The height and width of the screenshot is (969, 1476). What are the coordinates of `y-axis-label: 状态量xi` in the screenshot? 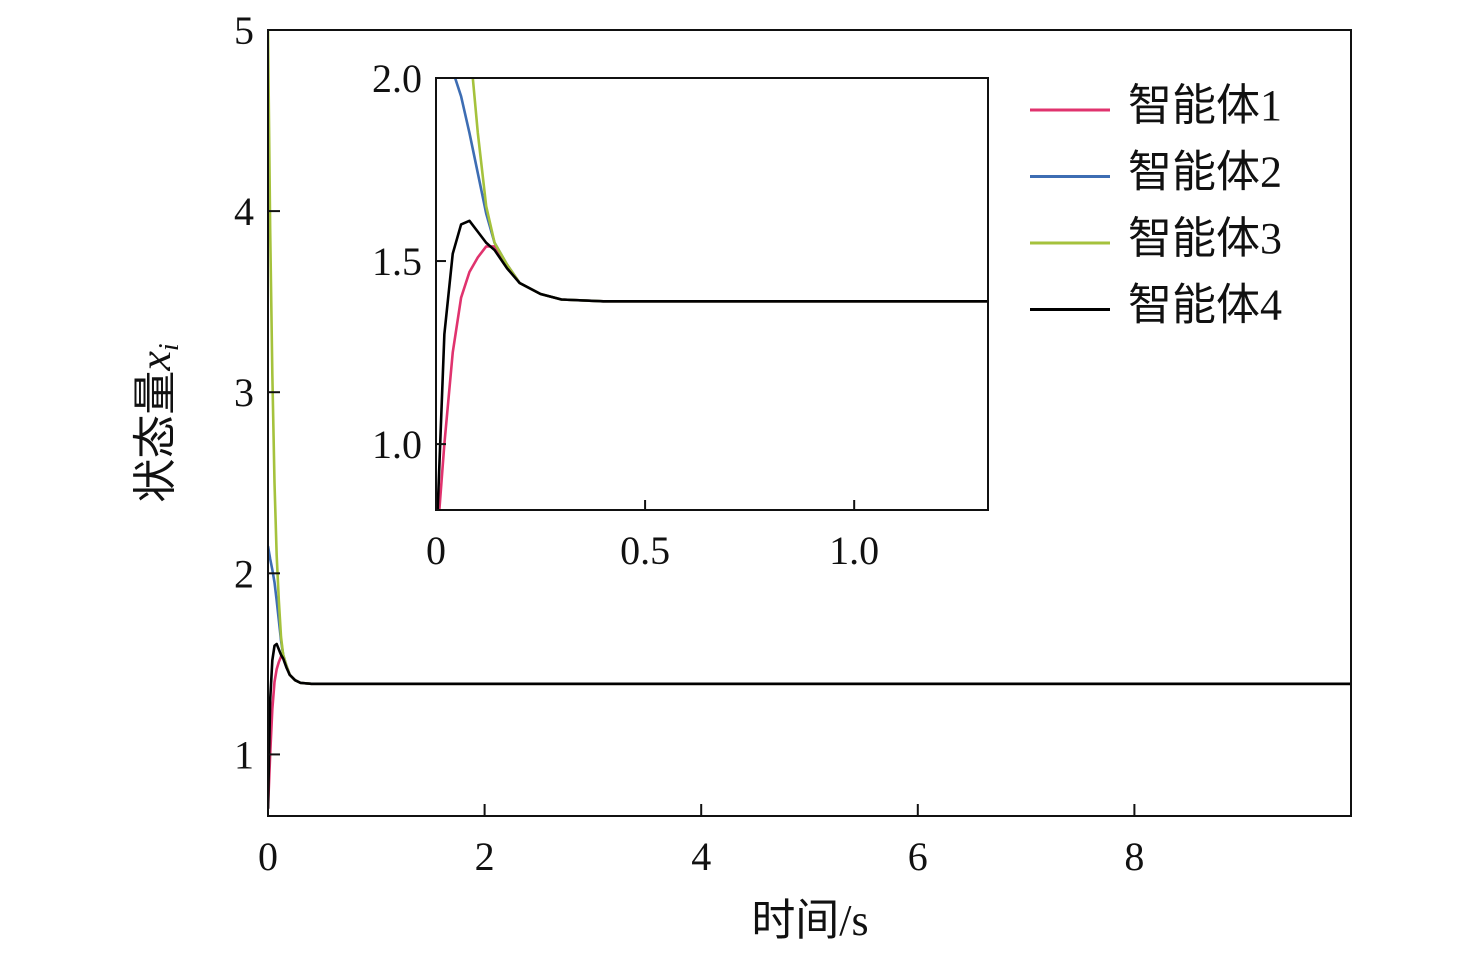 It's located at (158, 422).